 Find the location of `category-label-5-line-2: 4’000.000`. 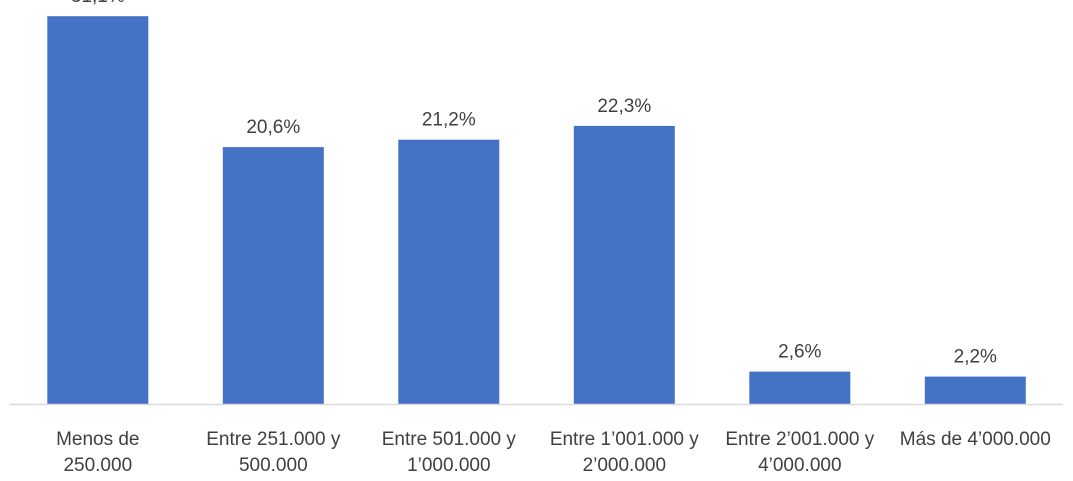

category-label-5-line-2: 4’000.000 is located at coordinates (799, 465).